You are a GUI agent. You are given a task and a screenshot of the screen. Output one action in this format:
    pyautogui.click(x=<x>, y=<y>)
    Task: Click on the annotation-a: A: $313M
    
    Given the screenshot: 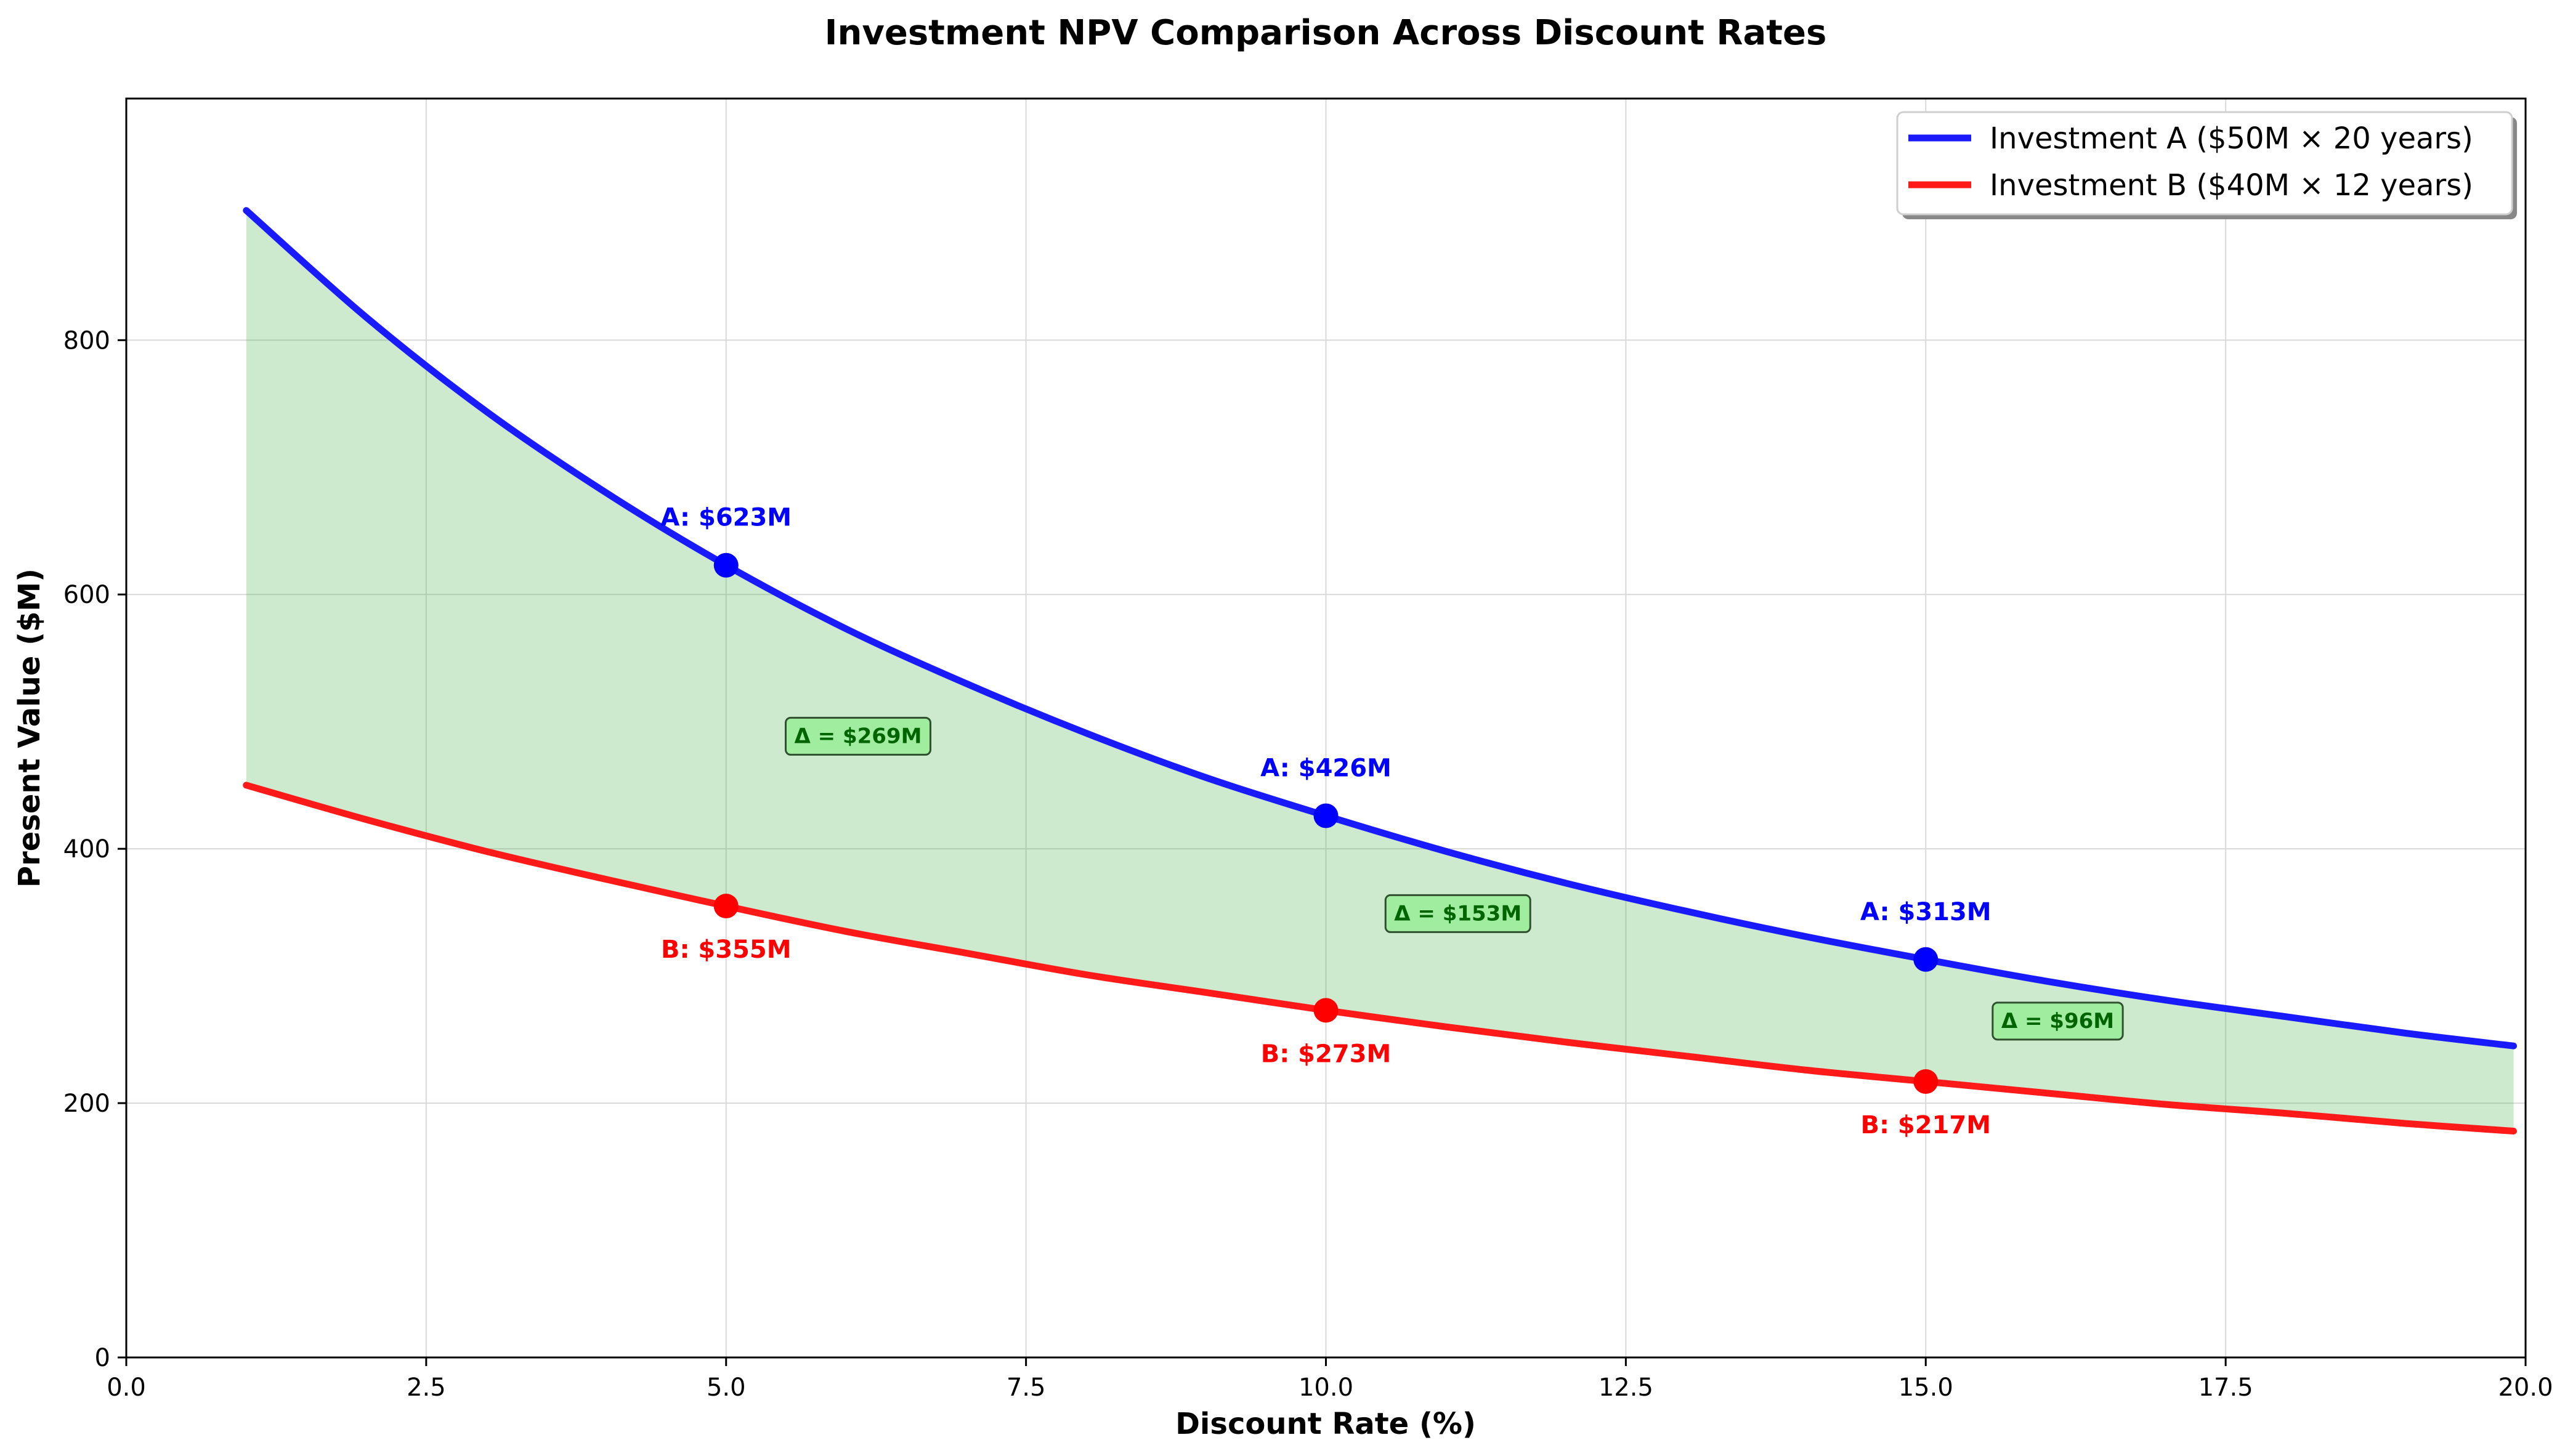 What is the action you would take?
    pyautogui.click(x=1926, y=912)
    